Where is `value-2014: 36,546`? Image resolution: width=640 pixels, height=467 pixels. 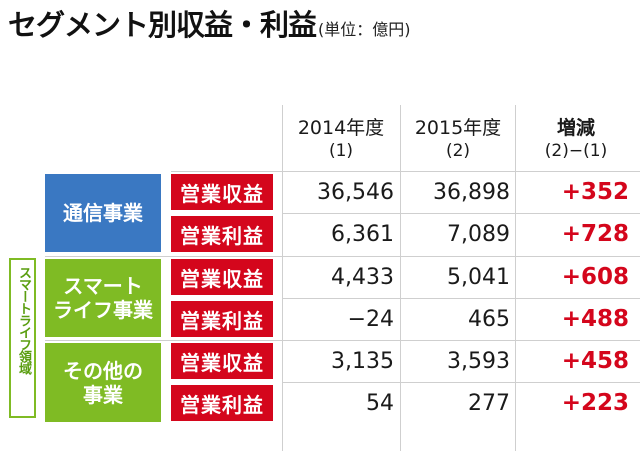
value-2014: 36,546 is located at coordinates (355, 192).